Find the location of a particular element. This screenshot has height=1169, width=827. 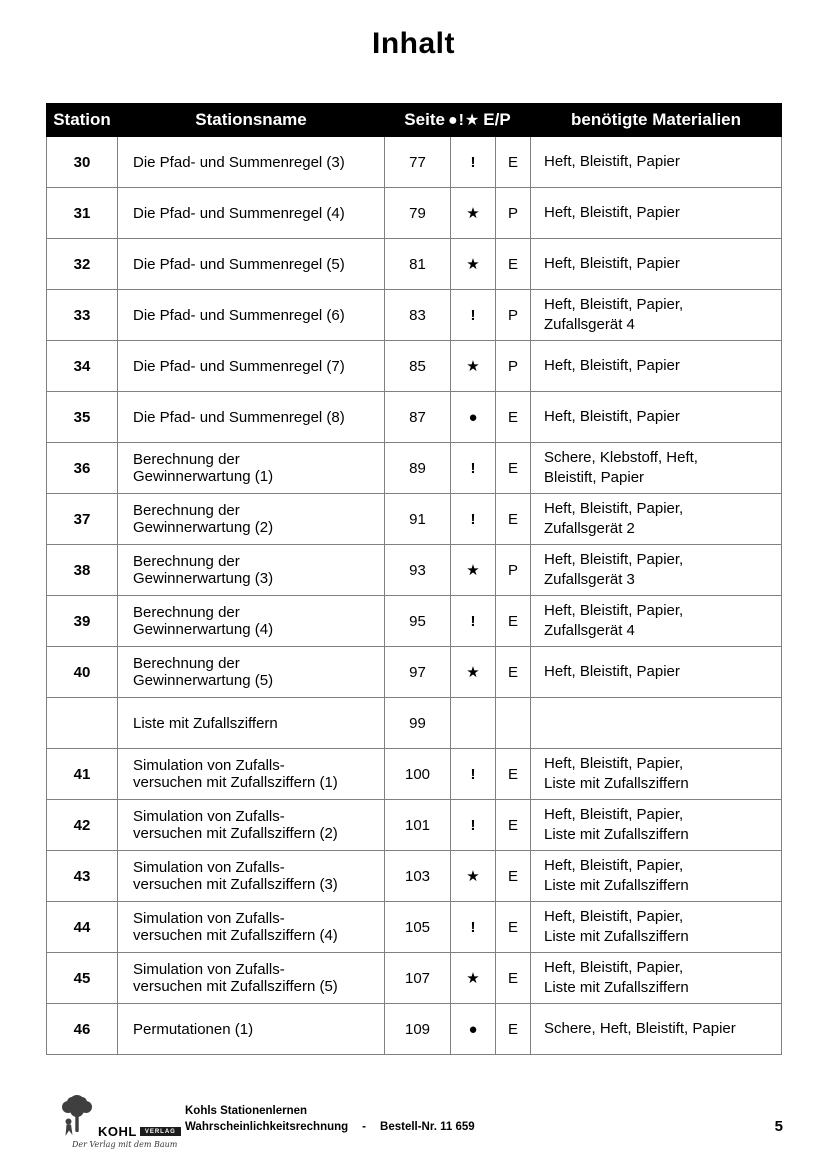

page-ref: 99 is located at coordinates (417, 723).